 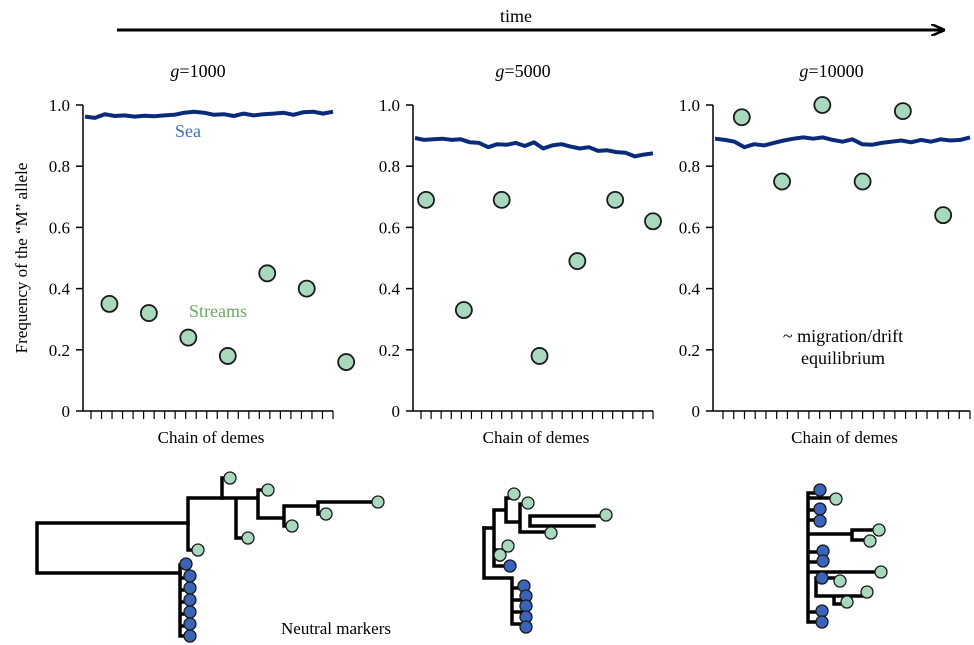 I want to click on equilibrium-annotation-line1: ~ migration/drift, so click(x=843, y=336).